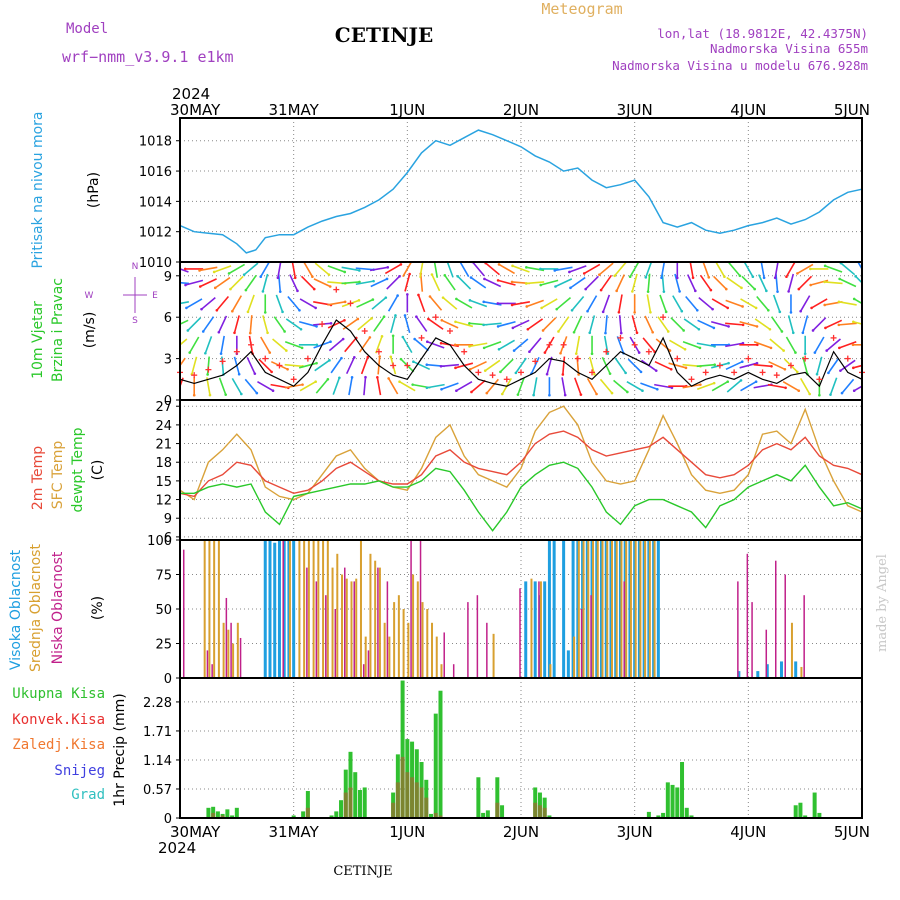  What do you see at coordinates (135, 321) in the screenshot?
I see `compass-south: S` at bounding box center [135, 321].